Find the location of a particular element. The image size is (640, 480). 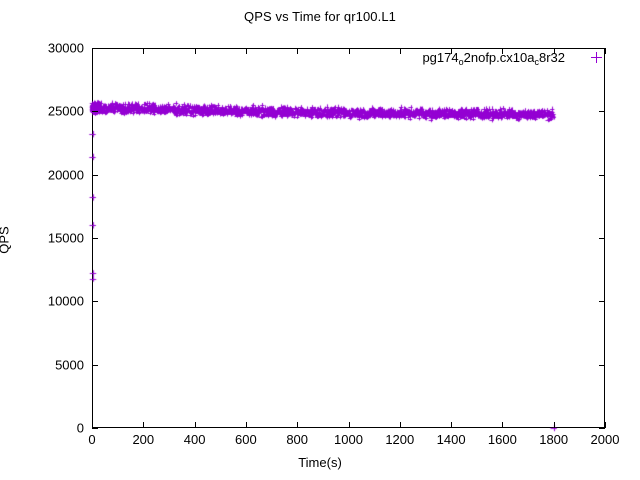

x-tick-label: 400 is located at coordinates (194, 439).